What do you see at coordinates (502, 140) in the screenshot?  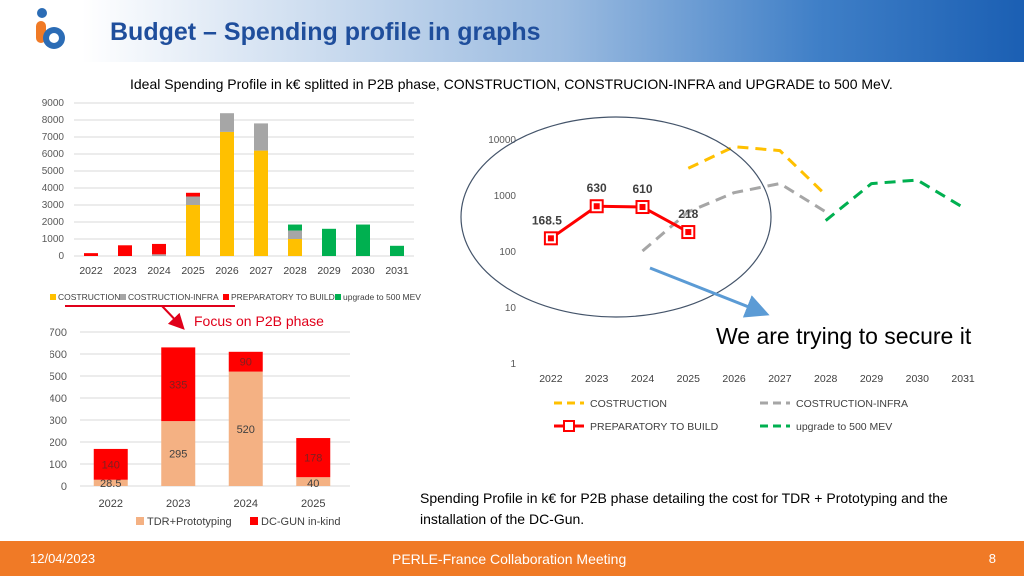 I see `y-tick-label: 10000` at bounding box center [502, 140].